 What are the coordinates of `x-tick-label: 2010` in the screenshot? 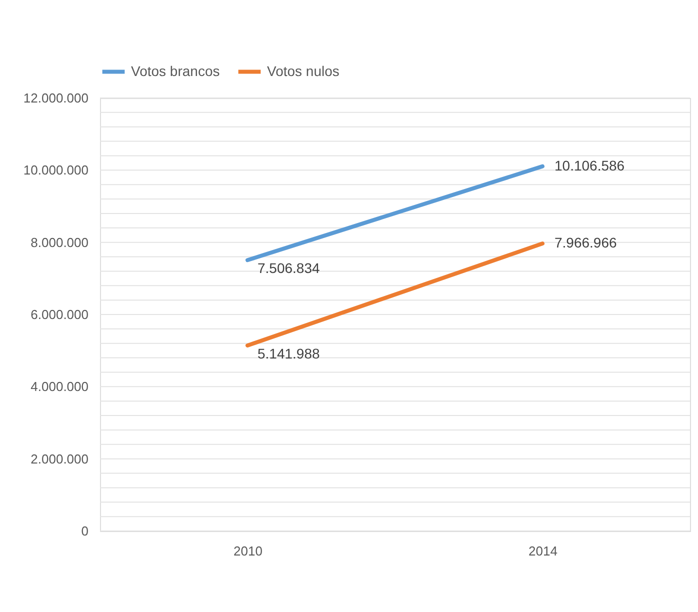 It's located at (248, 551).